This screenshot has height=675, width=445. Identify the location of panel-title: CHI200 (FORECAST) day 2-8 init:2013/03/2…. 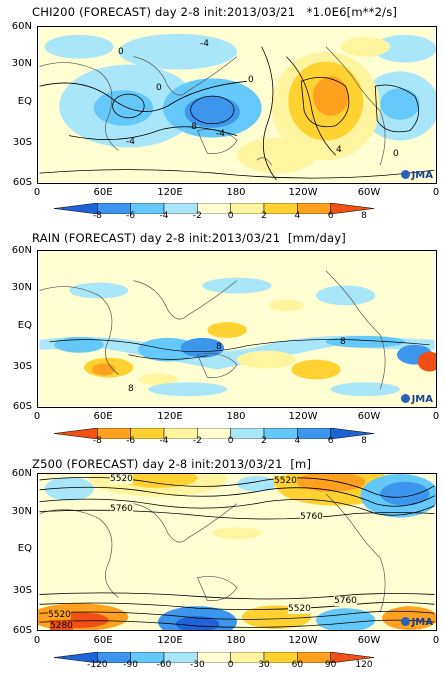
(215, 12).